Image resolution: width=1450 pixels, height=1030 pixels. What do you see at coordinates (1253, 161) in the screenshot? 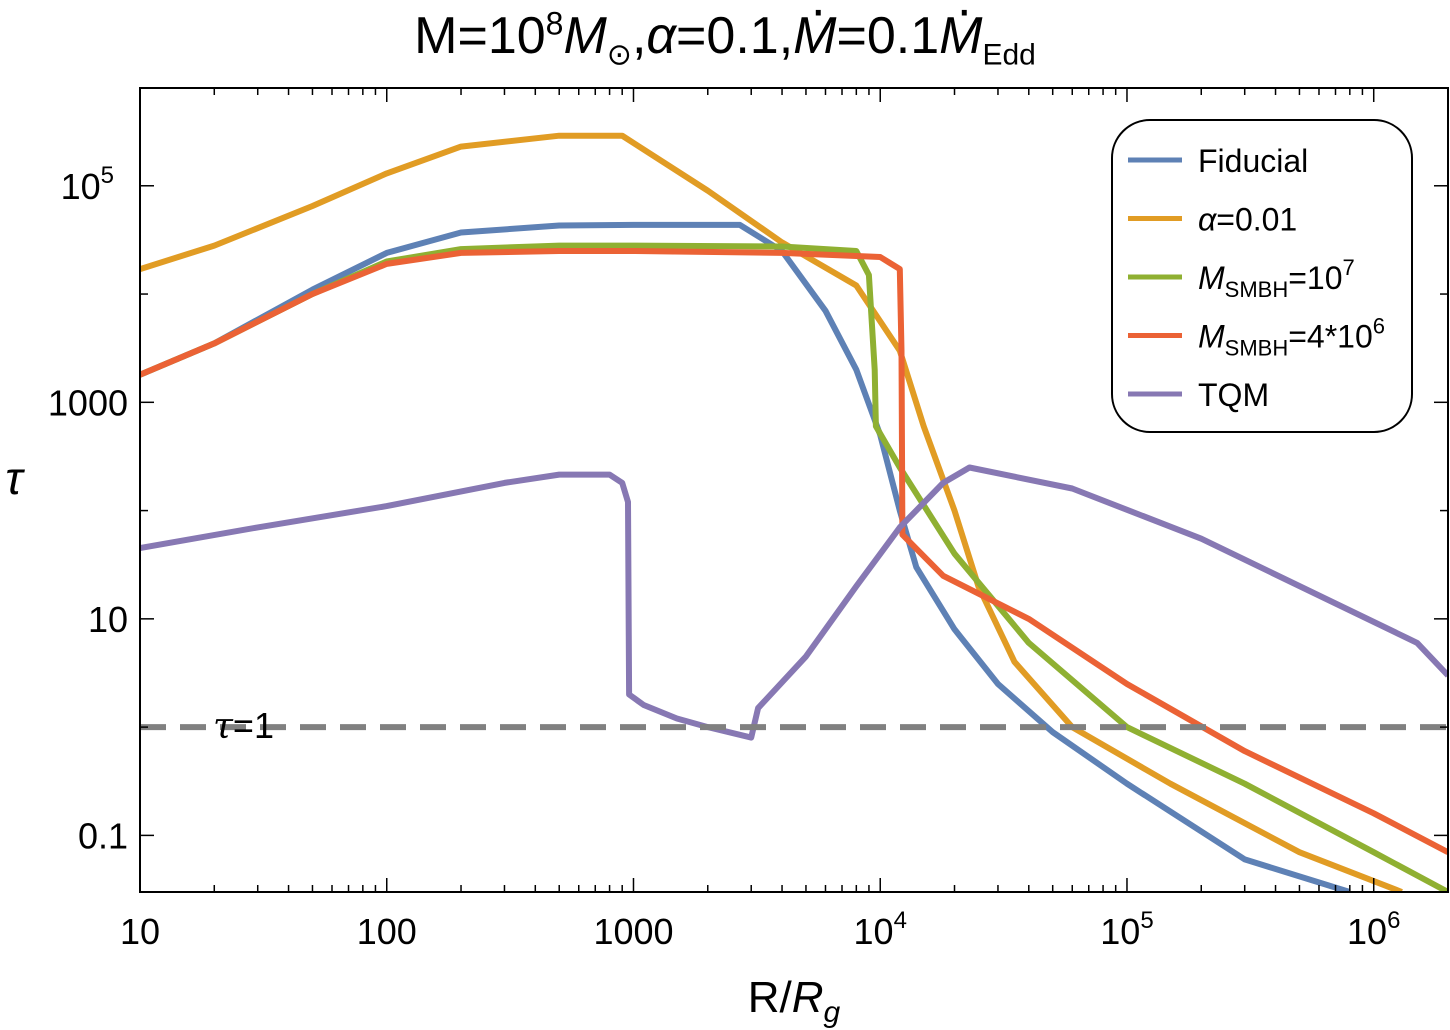
I see `legend-label-0: Fiducial` at bounding box center [1253, 161].